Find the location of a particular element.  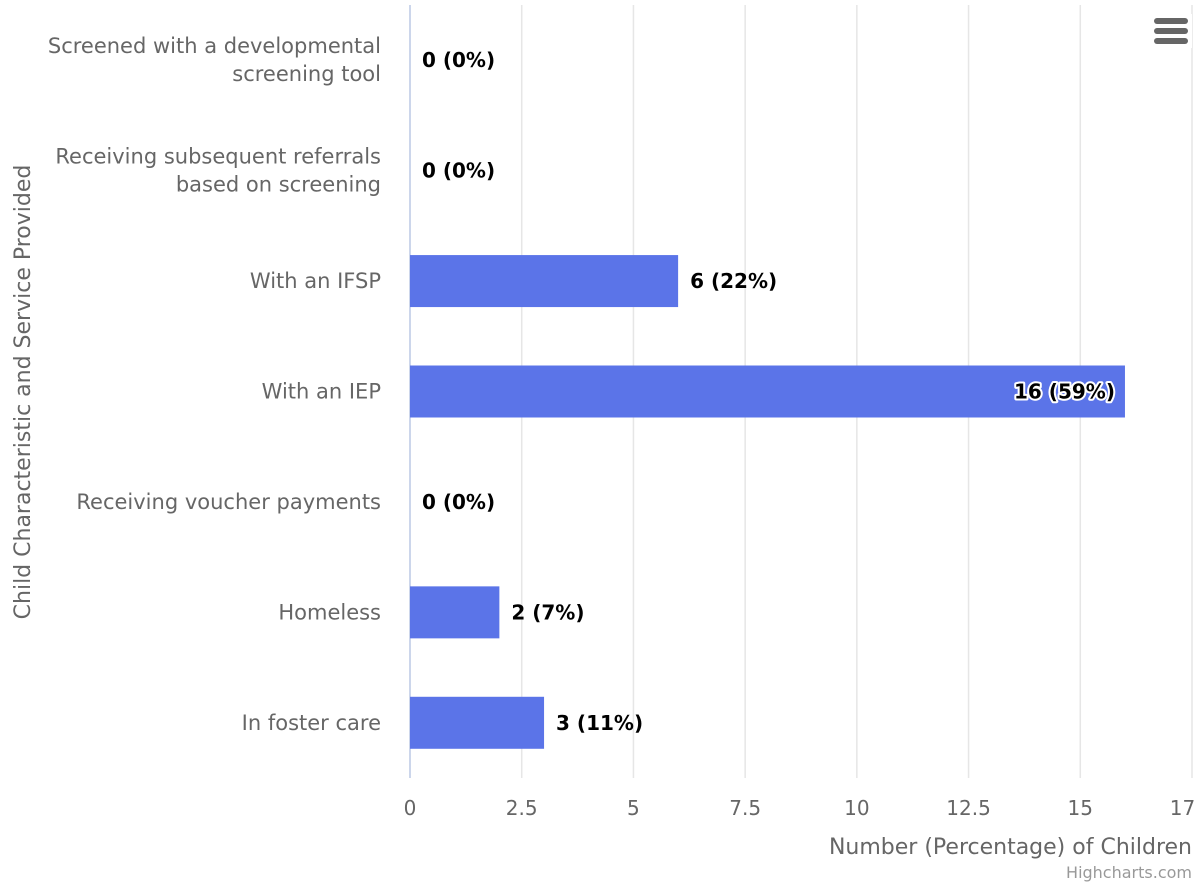

category-label: based on screening is located at coordinates (278, 185).